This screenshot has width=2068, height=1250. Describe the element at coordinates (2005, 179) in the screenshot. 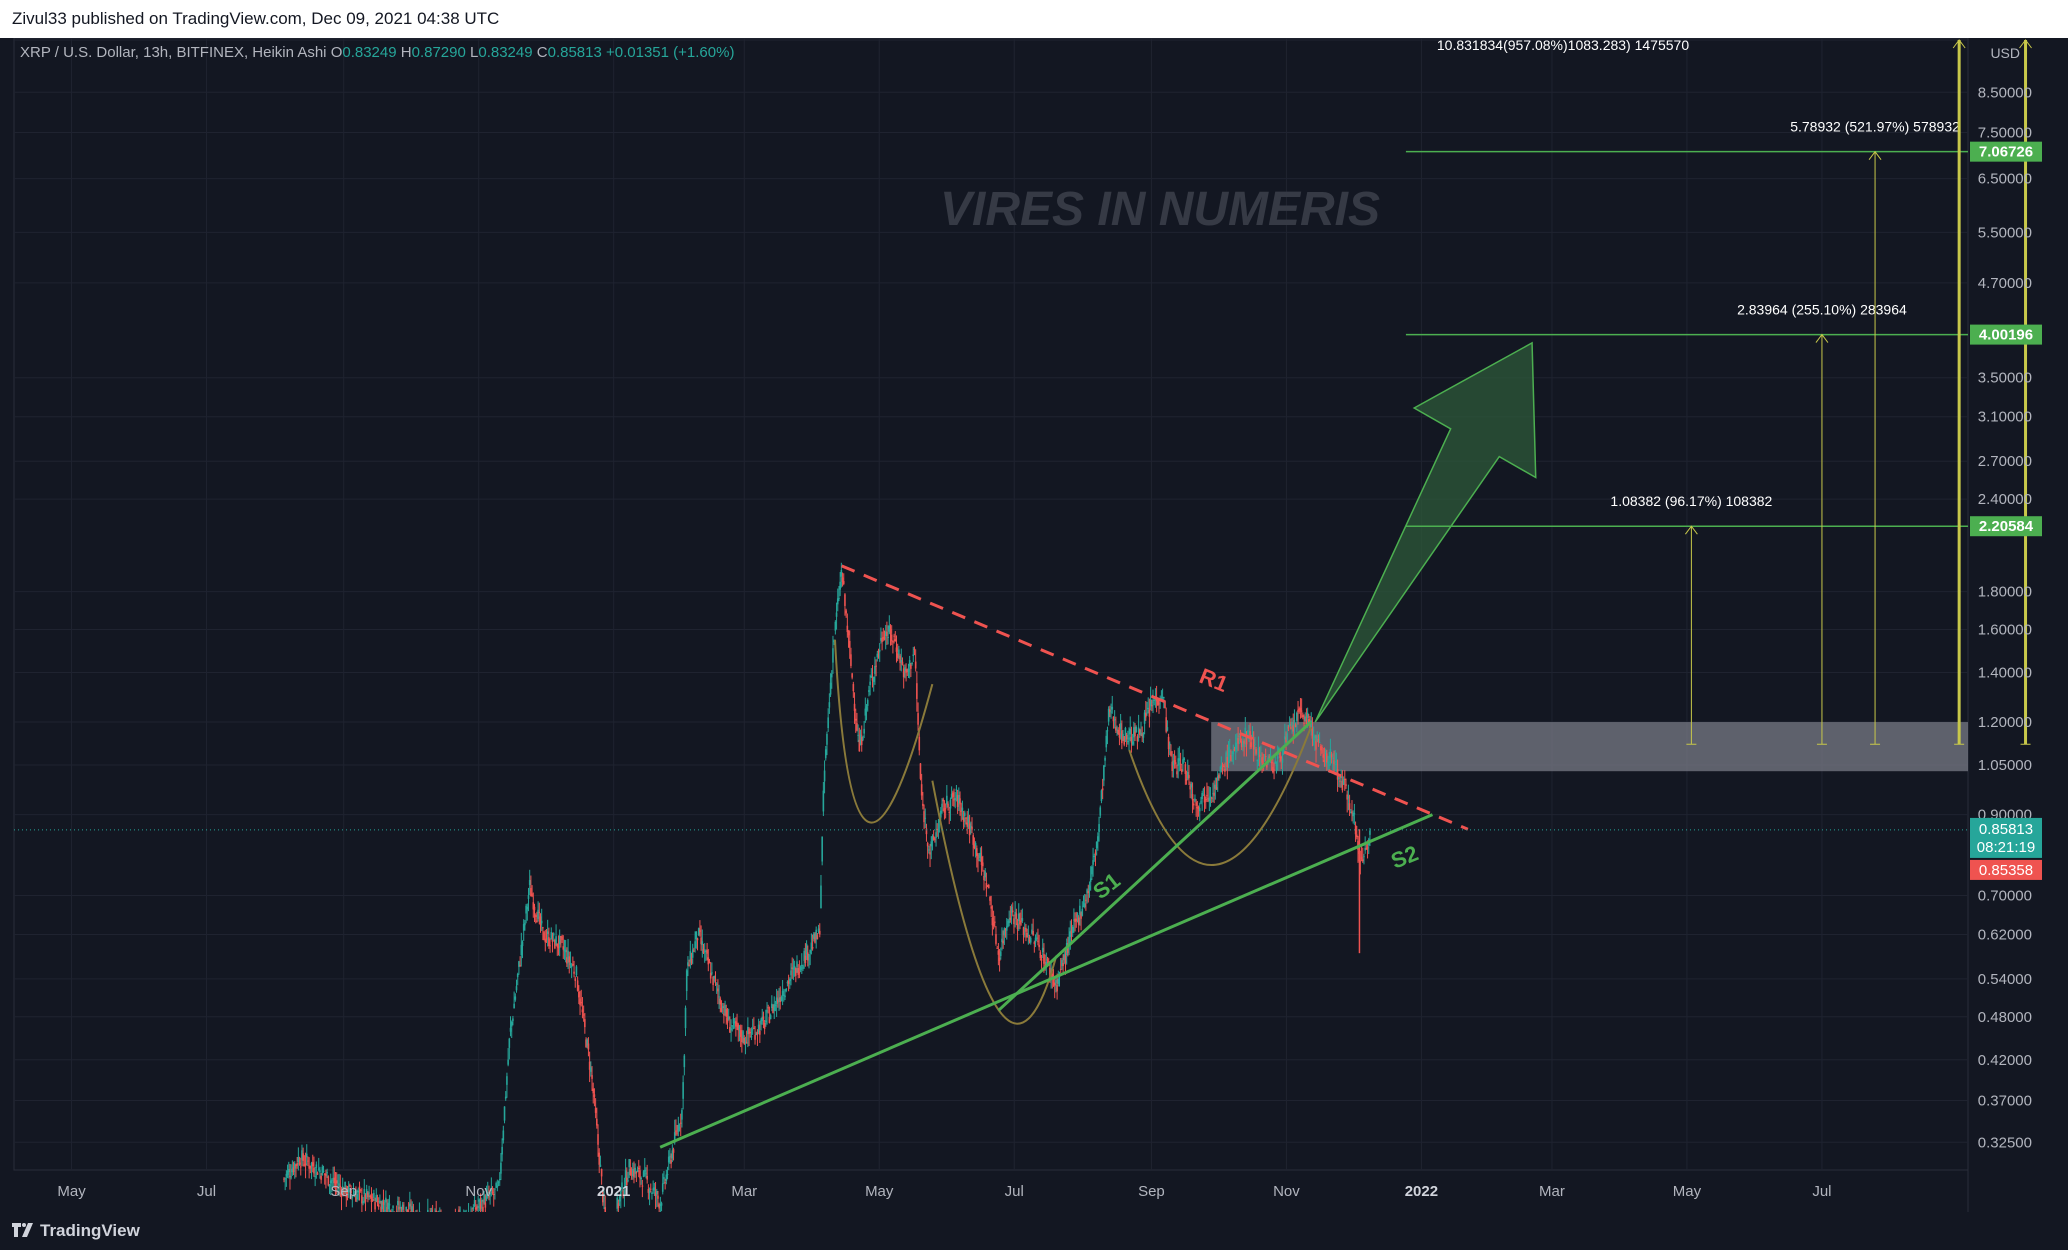

I see `price-tick-label: 6.50000` at that location.